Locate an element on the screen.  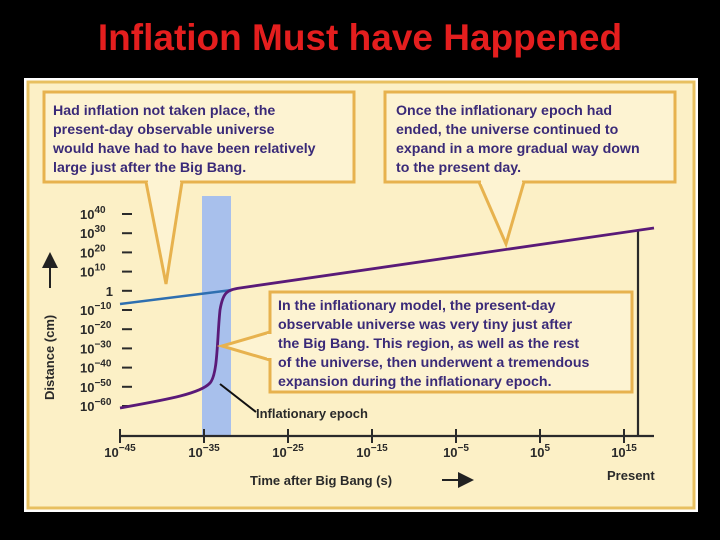
y-tick-label: 1030 is located at coordinates (93, 232).